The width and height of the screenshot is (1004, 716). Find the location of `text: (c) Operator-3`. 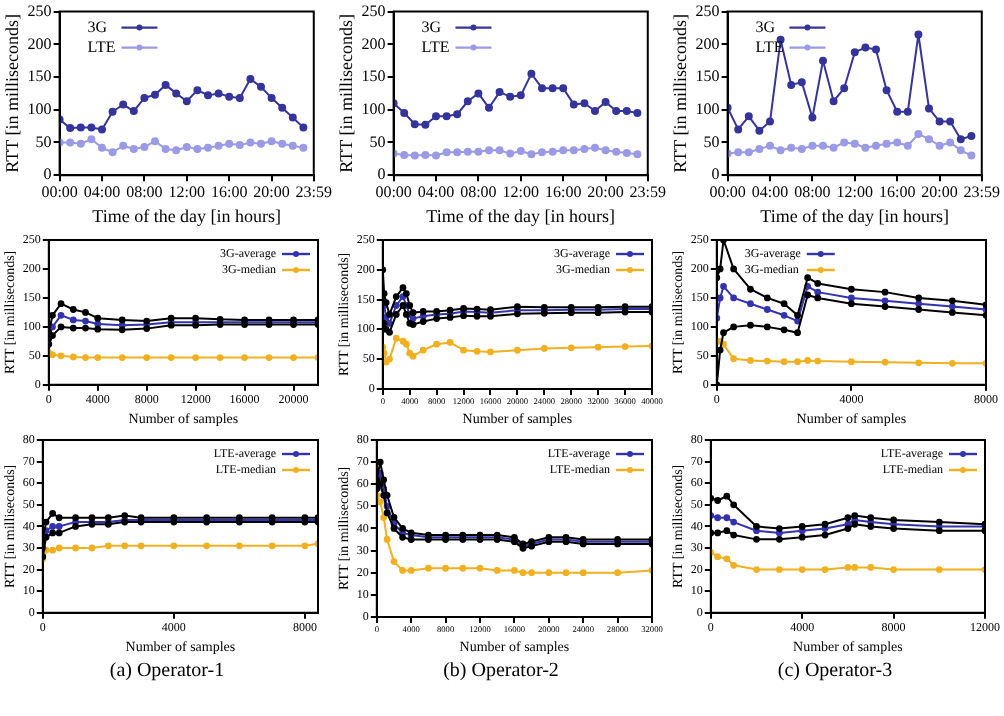

text: (c) Operator-3 is located at coordinates (835, 671).